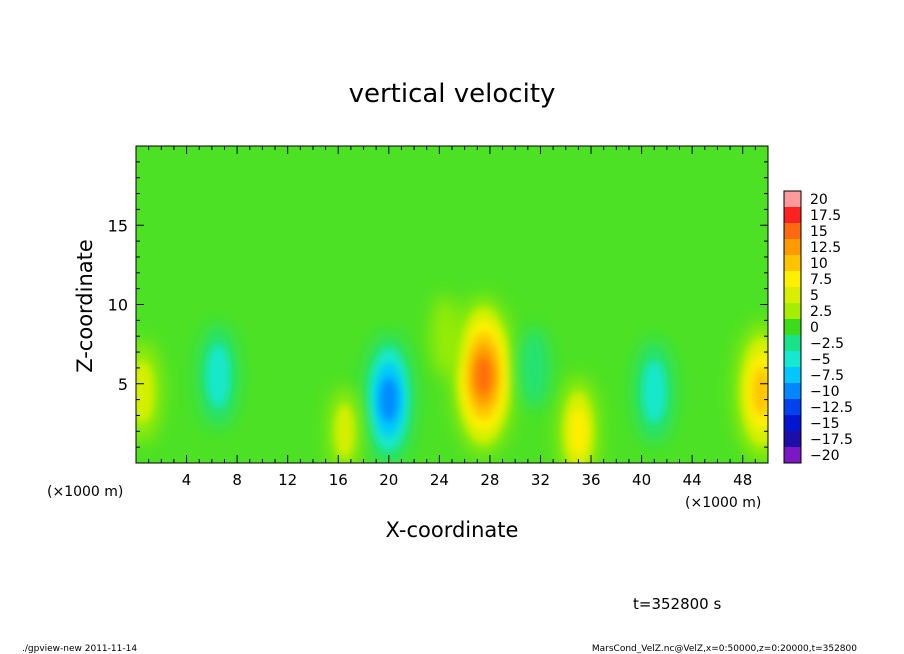 Image resolution: width=904 pixels, height=654 pixels. Describe the element at coordinates (814, 296) in the screenshot. I see `colorbar-label: 5` at that location.